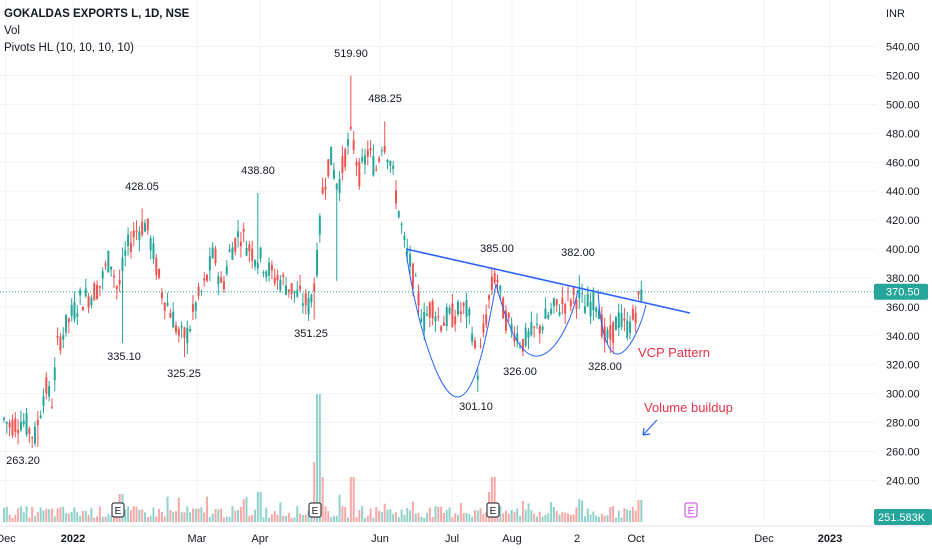 This screenshot has width=932, height=550. Describe the element at coordinates (903, 517) in the screenshot. I see `last-volume-badge` at that location.